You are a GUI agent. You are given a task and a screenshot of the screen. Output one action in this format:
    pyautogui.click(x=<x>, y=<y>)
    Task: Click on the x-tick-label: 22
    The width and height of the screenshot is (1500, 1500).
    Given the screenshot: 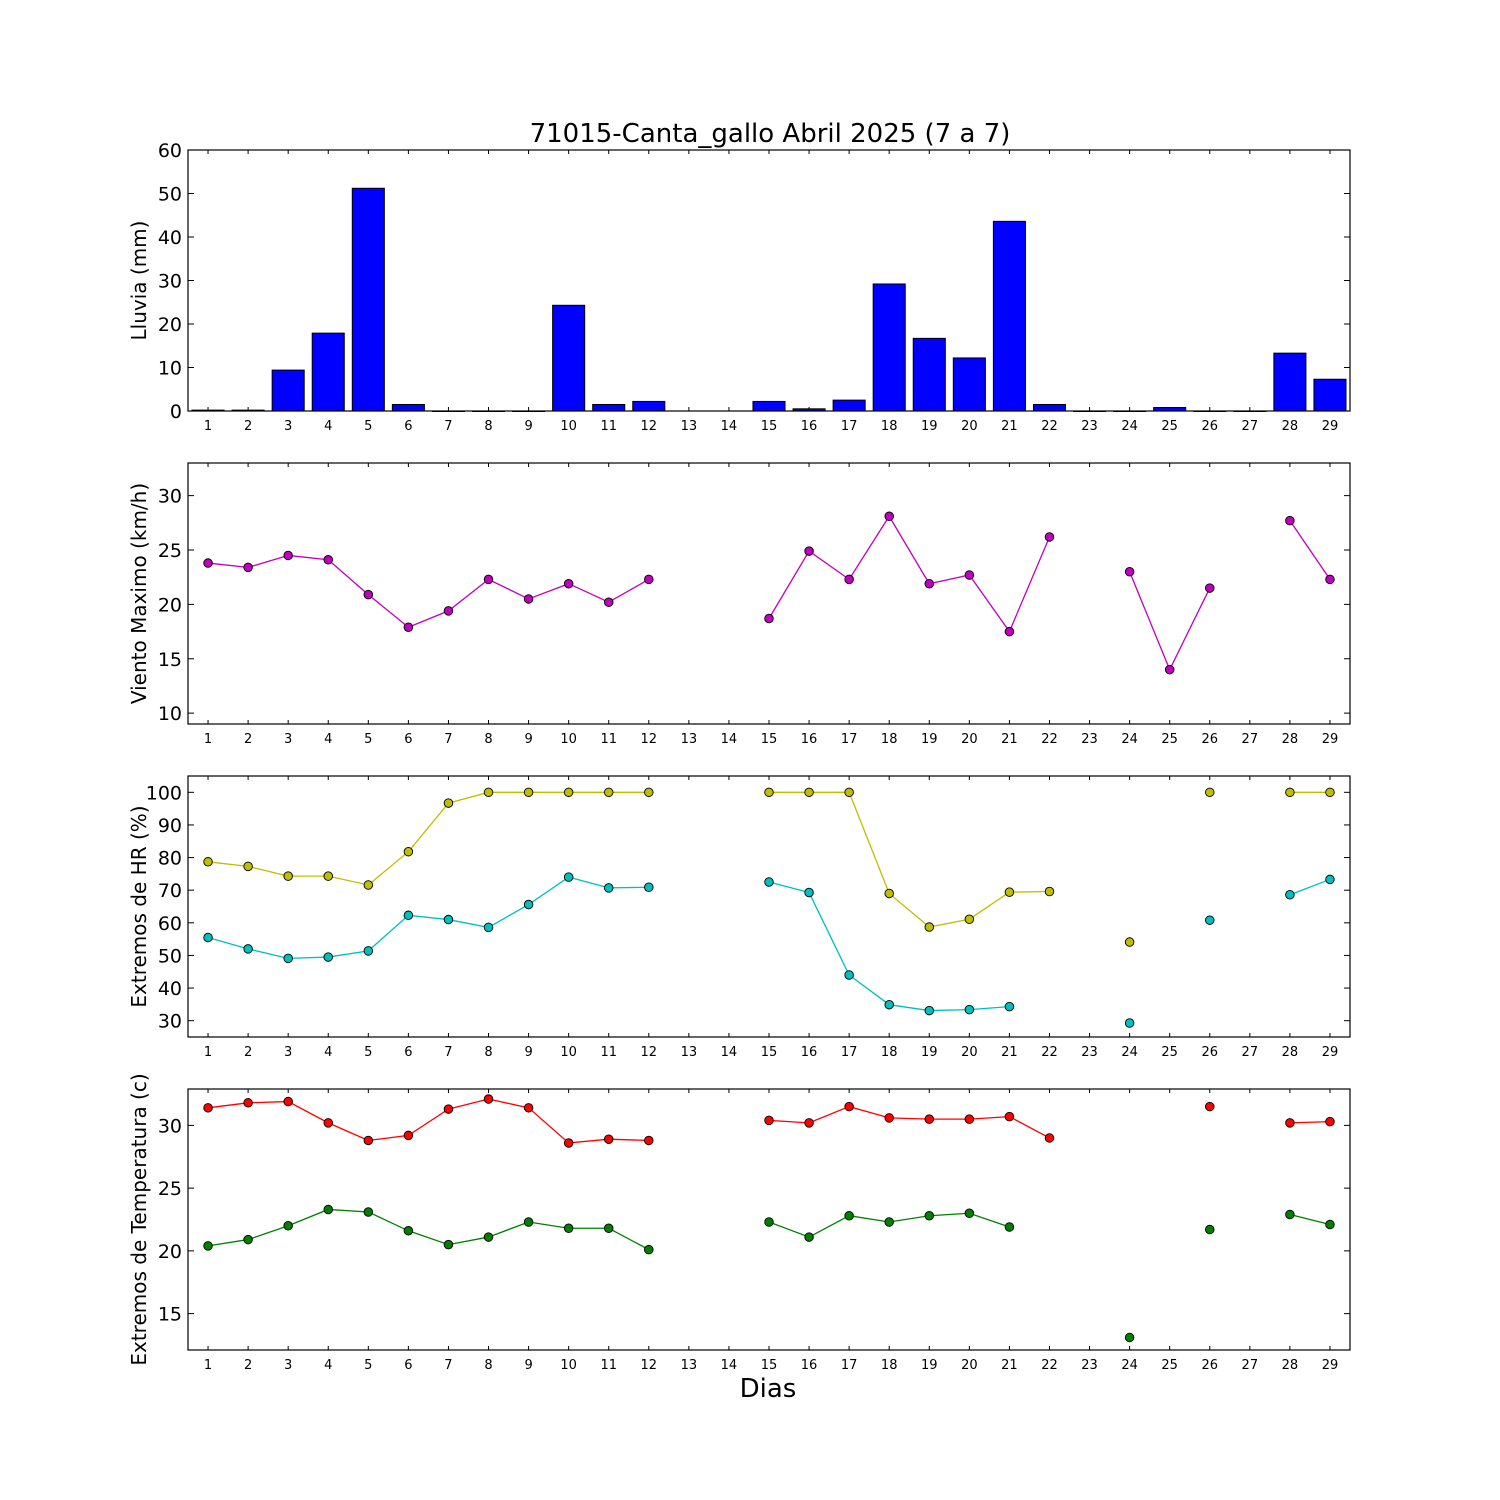 What is the action you would take?
    pyautogui.click(x=1049, y=739)
    